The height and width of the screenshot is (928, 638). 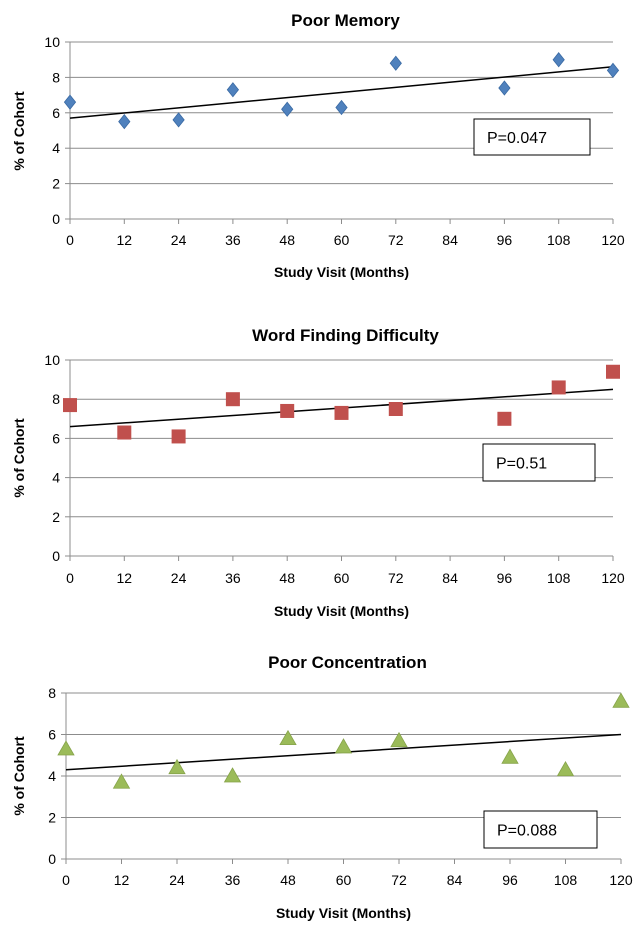 What do you see at coordinates (521, 464) in the screenshot?
I see `p-value-label: P=0.51` at bounding box center [521, 464].